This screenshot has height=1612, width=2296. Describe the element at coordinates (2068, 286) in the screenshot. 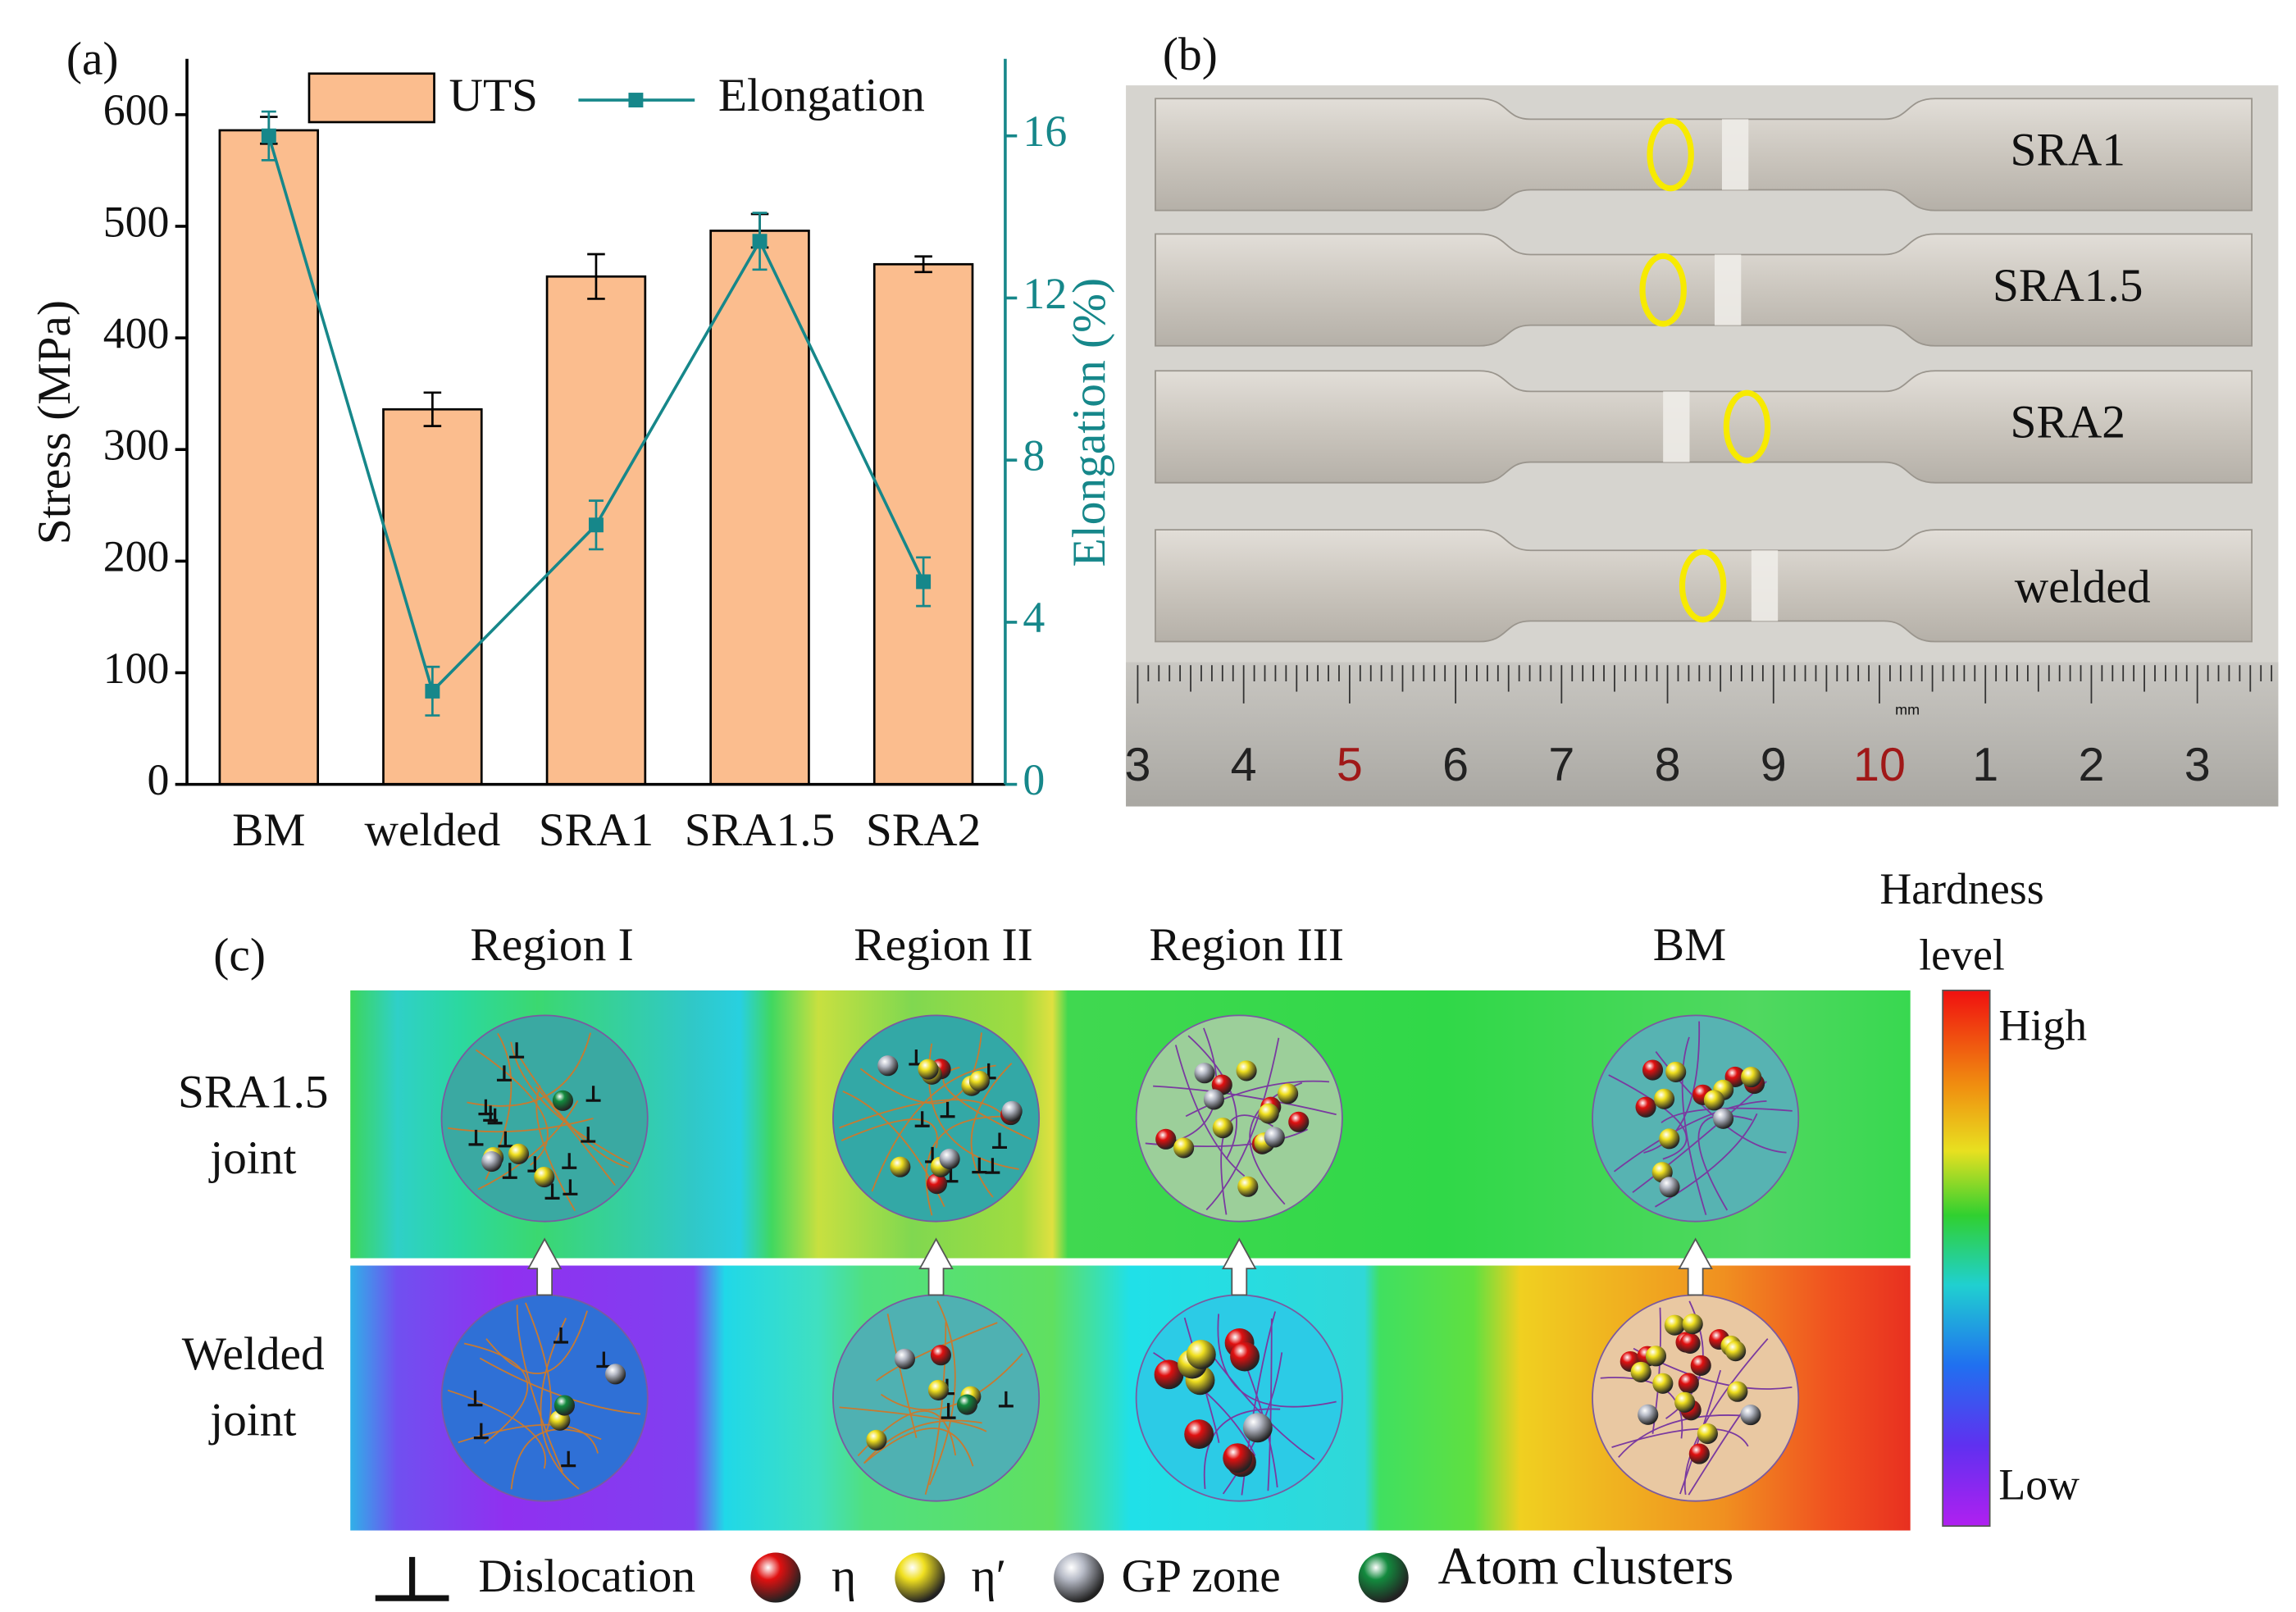

I see `specimen-label: SRA1.5` at that location.